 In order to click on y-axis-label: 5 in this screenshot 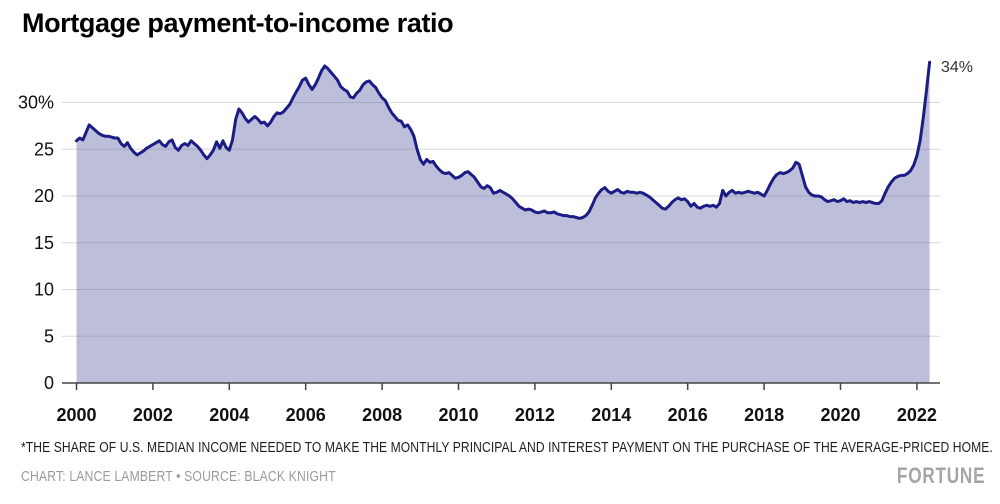, I will do `click(49, 336)`.